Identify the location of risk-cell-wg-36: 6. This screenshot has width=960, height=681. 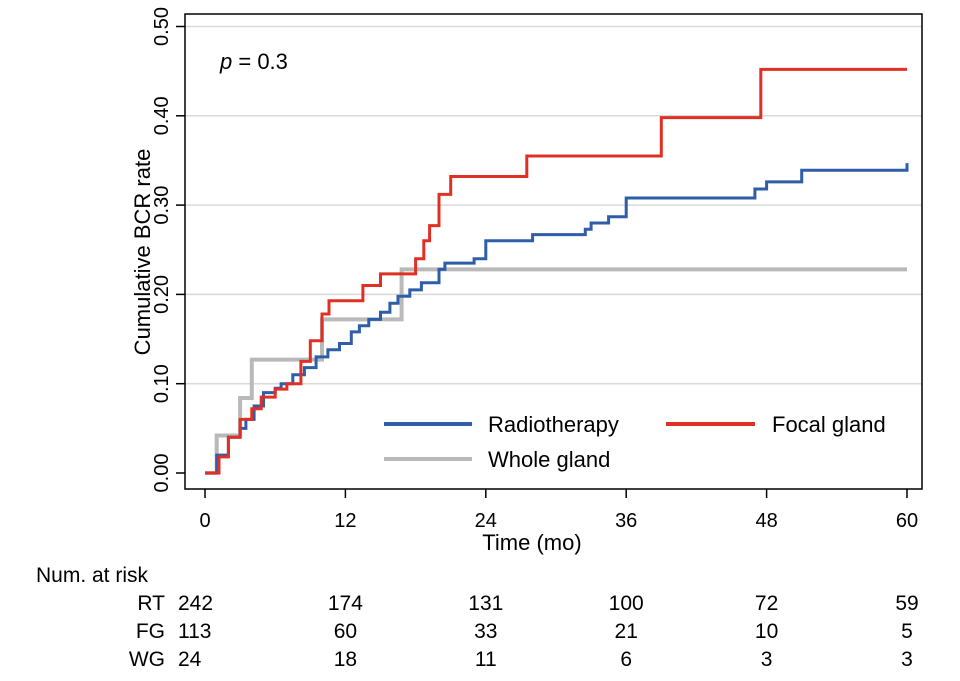
(626, 659).